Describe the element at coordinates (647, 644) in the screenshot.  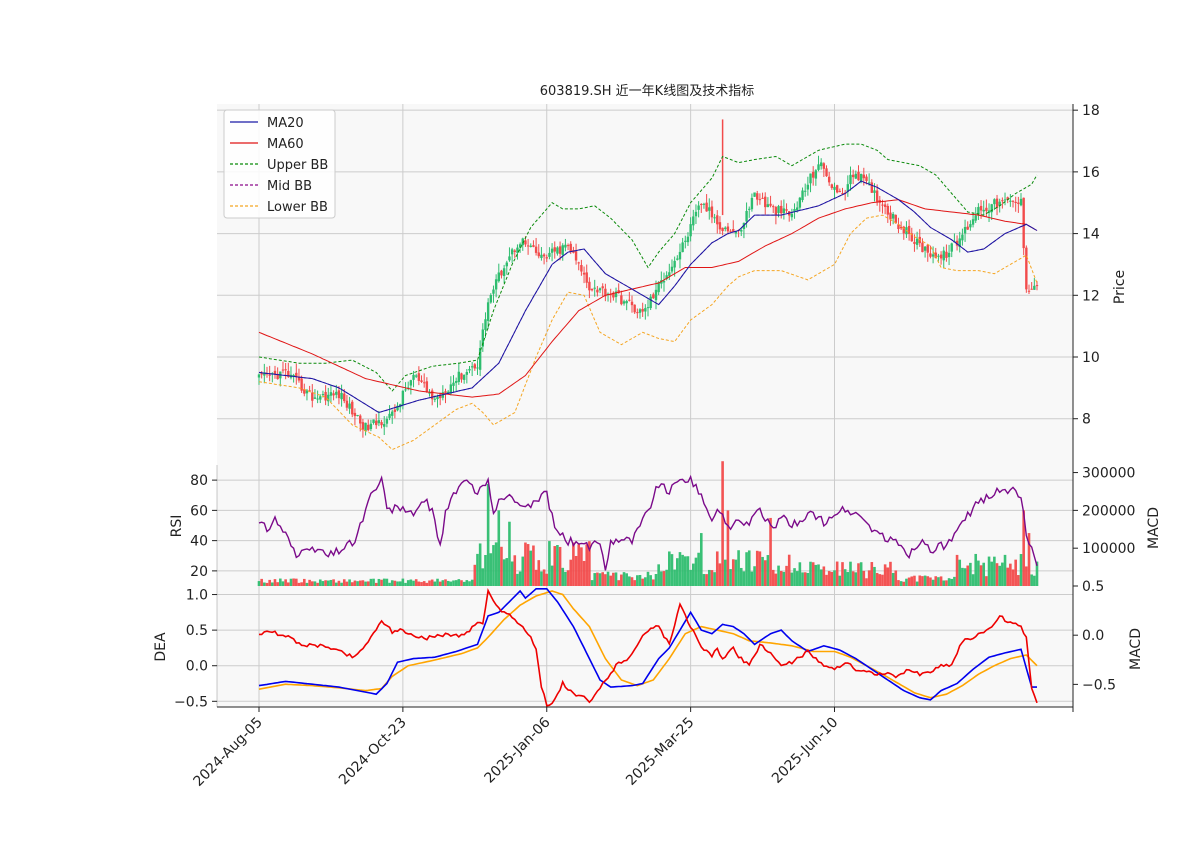
I see `dif-line` at that location.